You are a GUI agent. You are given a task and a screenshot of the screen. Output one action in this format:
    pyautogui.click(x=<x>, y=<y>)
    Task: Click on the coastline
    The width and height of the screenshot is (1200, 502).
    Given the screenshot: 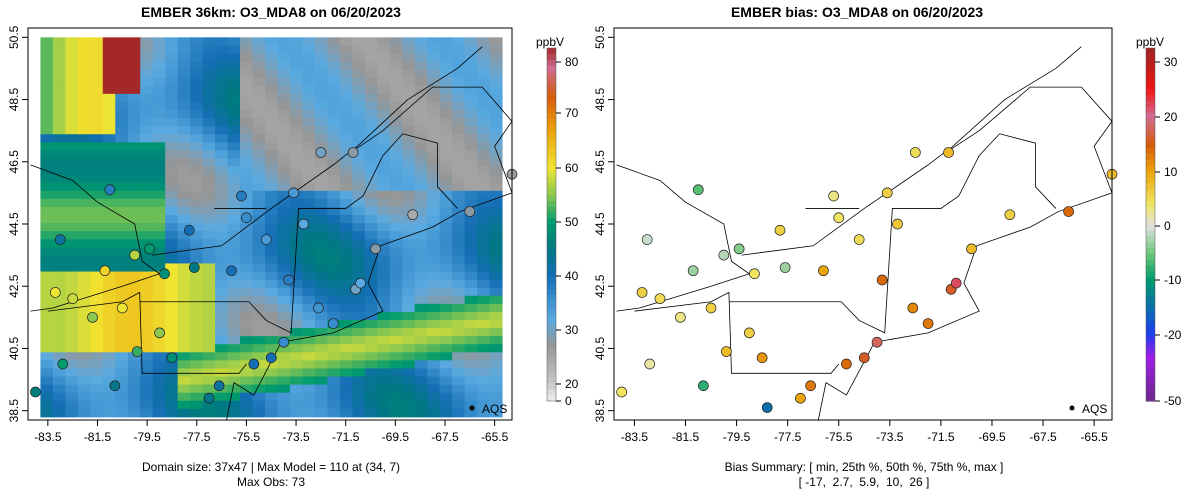 What is the action you would take?
    pyautogui.click(x=683, y=238)
    